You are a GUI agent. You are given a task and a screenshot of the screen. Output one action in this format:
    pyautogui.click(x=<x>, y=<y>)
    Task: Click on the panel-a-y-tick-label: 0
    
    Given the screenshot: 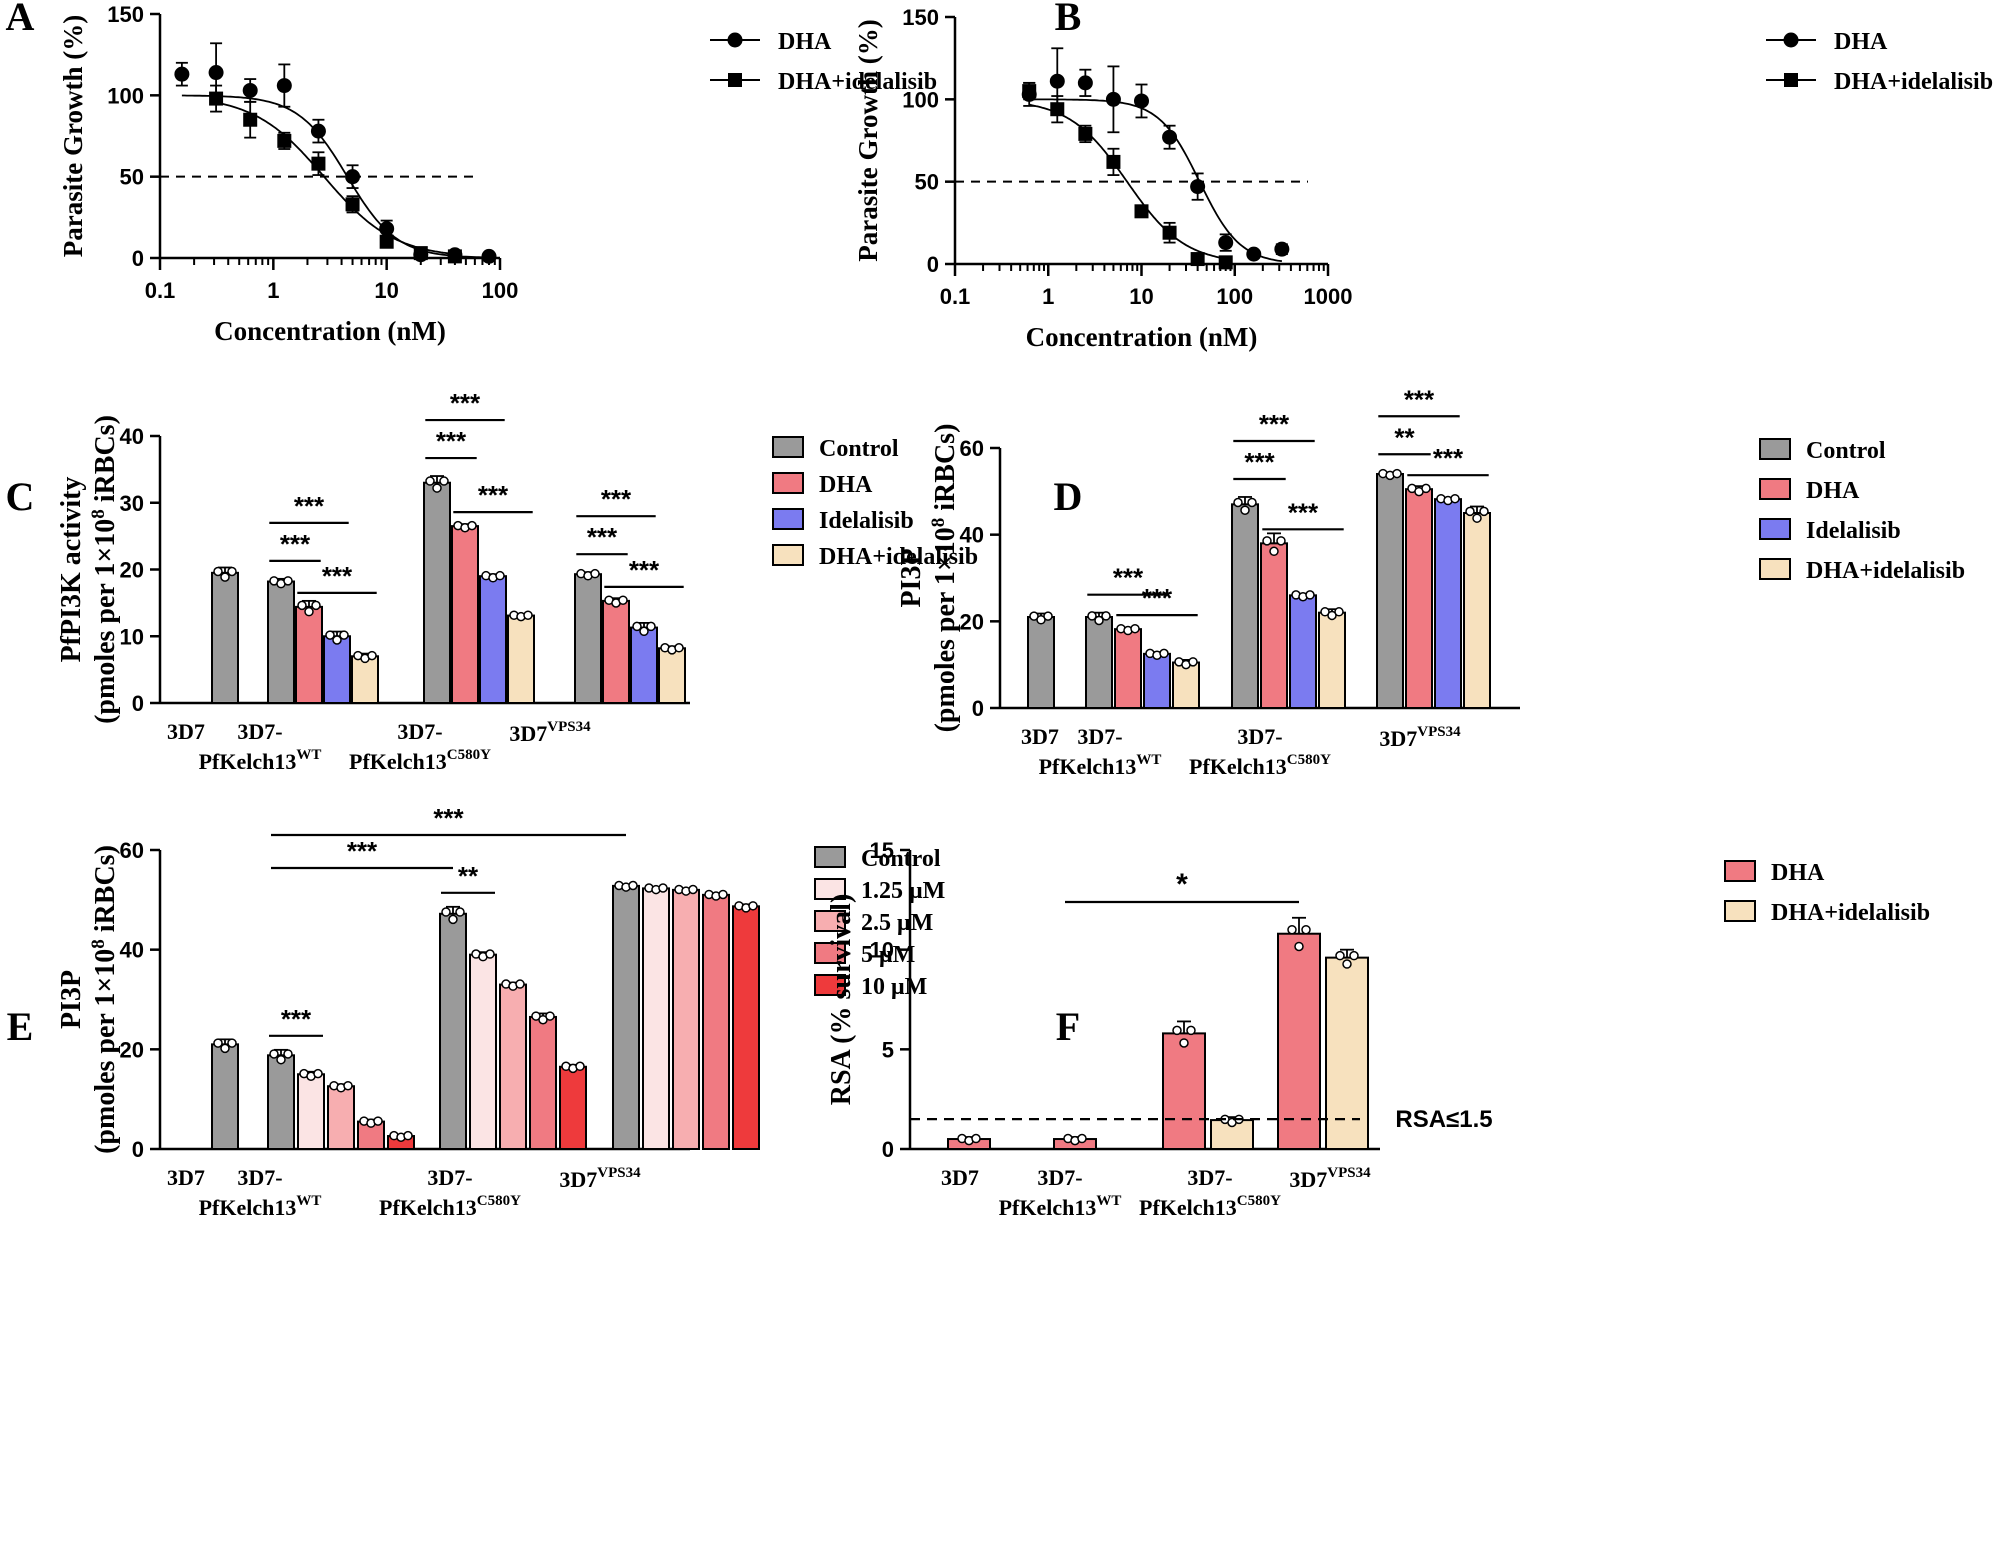 What is the action you would take?
    pyautogui.click(x=138, y=258)
    